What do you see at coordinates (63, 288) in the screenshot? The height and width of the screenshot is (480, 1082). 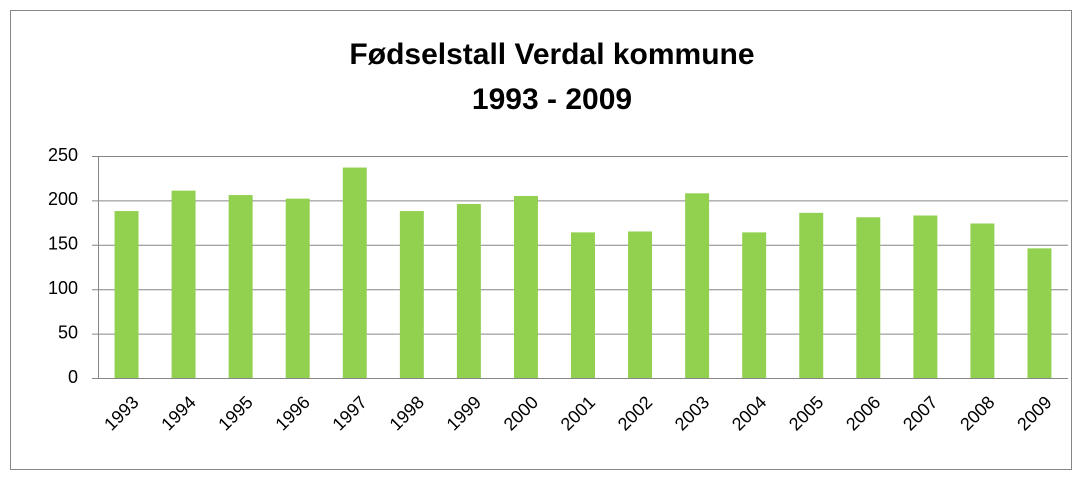 I see `y-tick-label: 100` at bounding box center [63, 288].